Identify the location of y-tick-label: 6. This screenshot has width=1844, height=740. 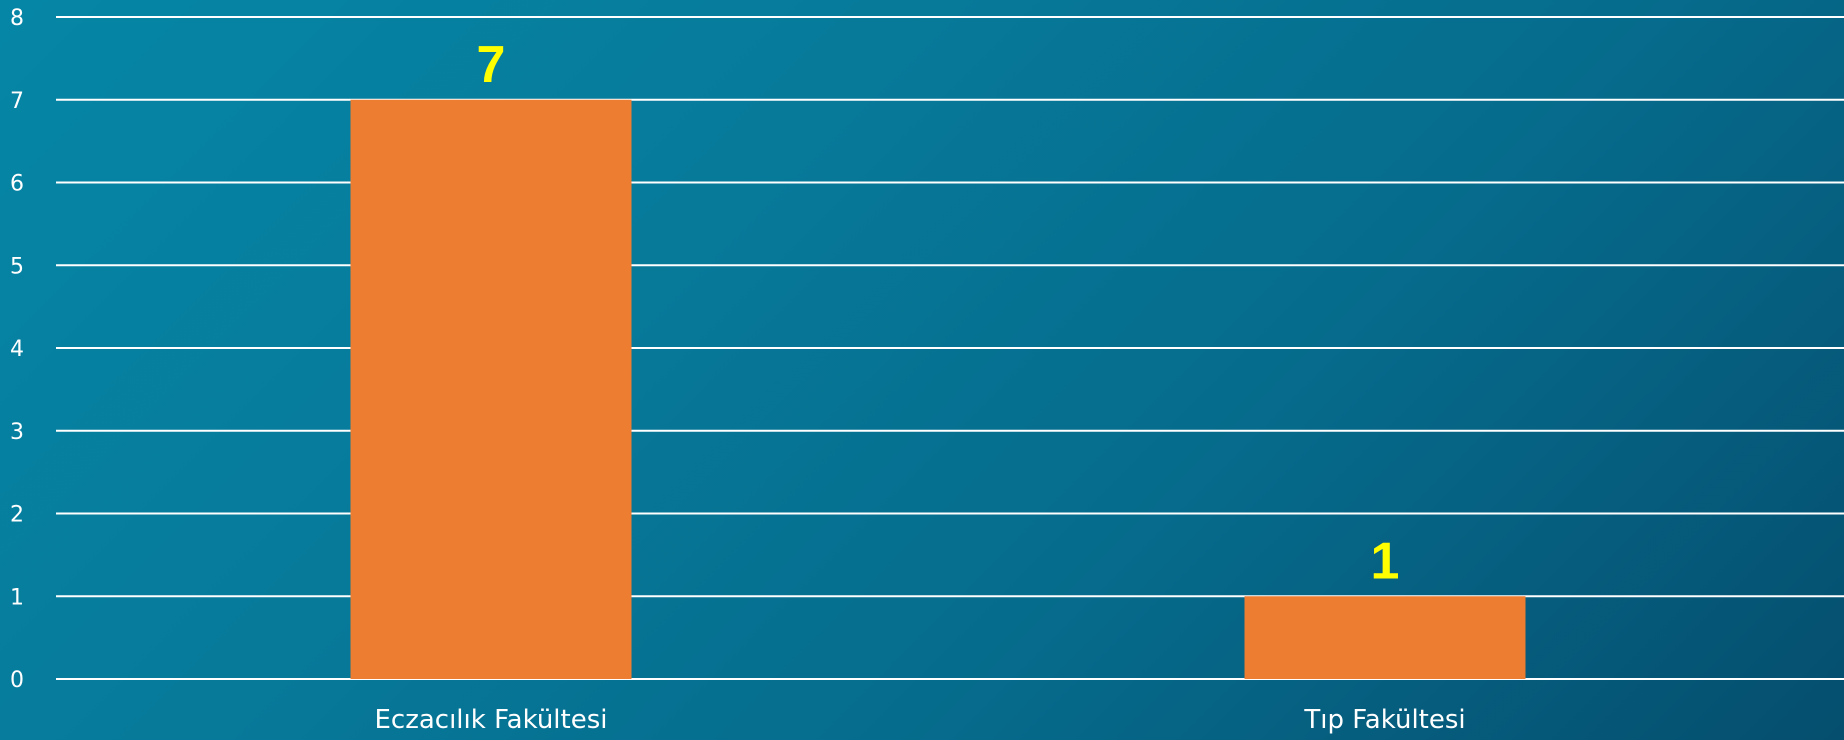
(17, 184).